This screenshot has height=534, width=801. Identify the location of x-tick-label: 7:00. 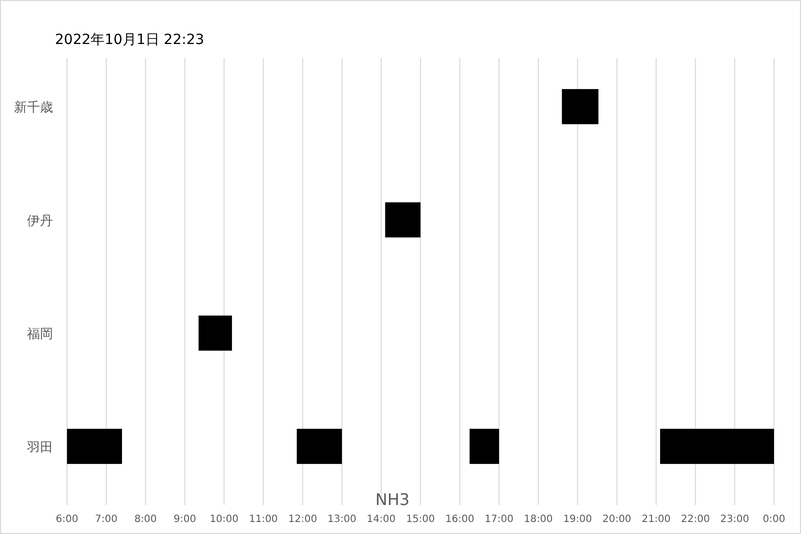
(106, 519).